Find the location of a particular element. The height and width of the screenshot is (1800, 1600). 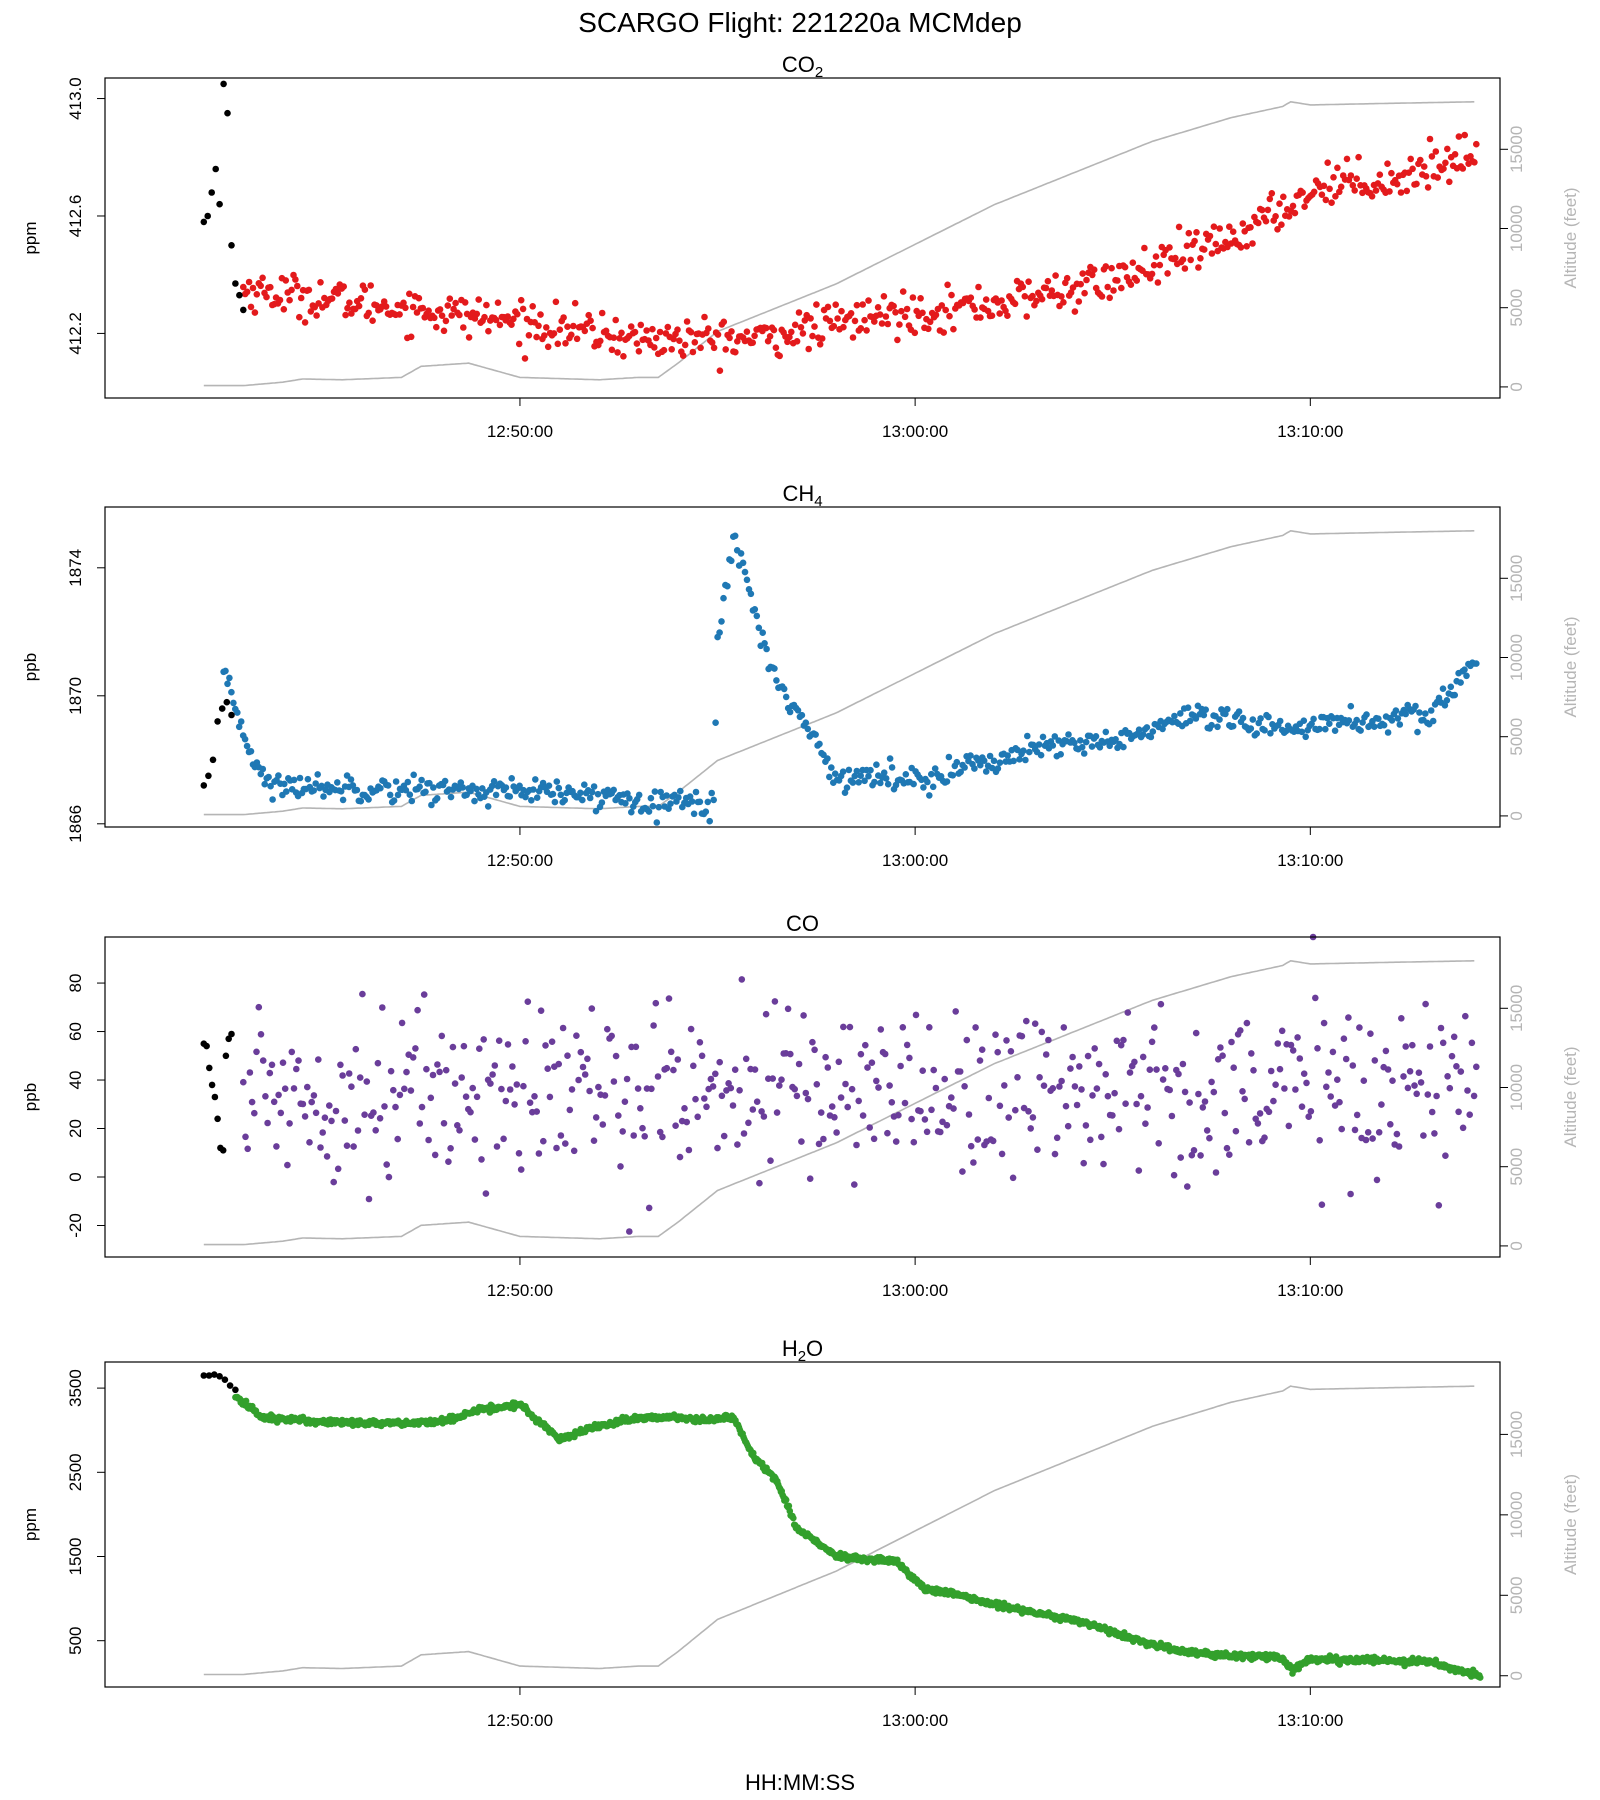

alt-tick-label: 5000 is located at coordinates (1516, 1167).